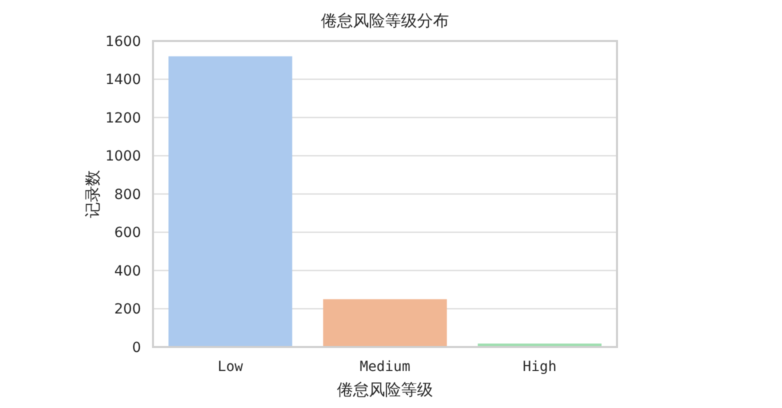 Image resolution: width=782 pixels, height=408 pixels. Describe the element at coordinates (539, 367) in the screenshot. I see `x-tick-label: High` at that location.